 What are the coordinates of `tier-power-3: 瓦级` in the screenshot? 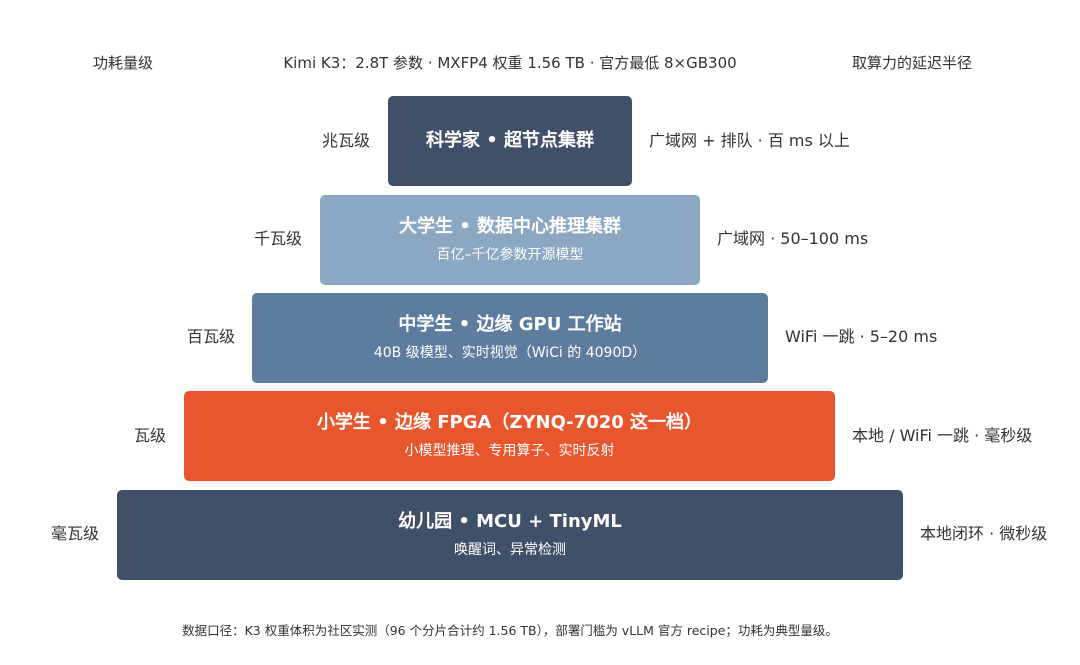 It's located at (149, 435).